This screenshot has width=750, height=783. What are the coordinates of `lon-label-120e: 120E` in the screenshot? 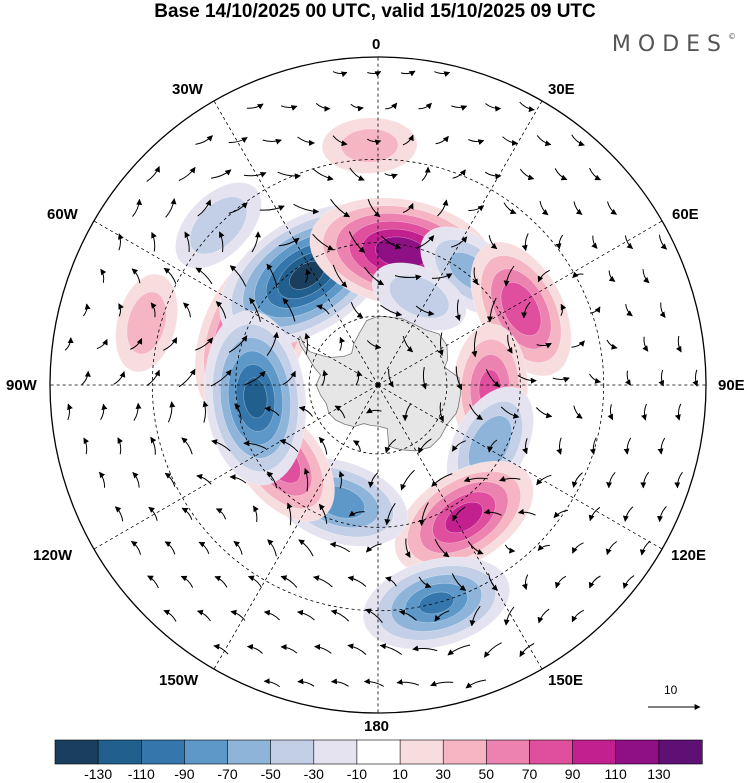 It's located at (689, 555).